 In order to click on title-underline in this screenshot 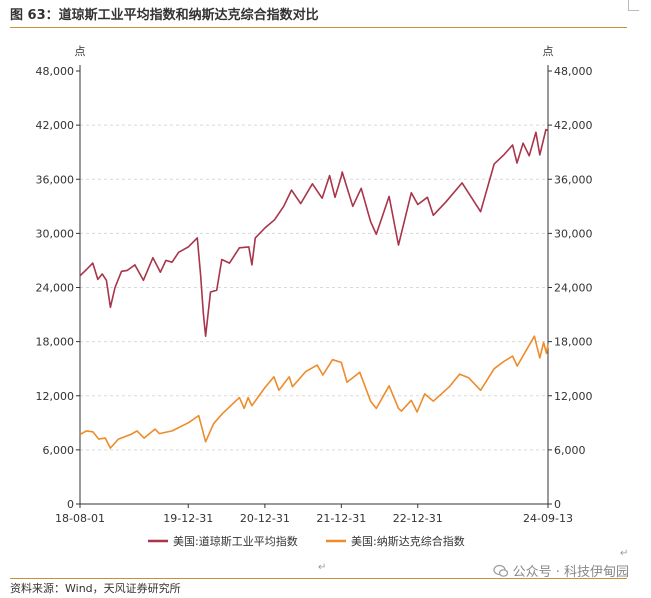, I will do `click(318, 27)`.